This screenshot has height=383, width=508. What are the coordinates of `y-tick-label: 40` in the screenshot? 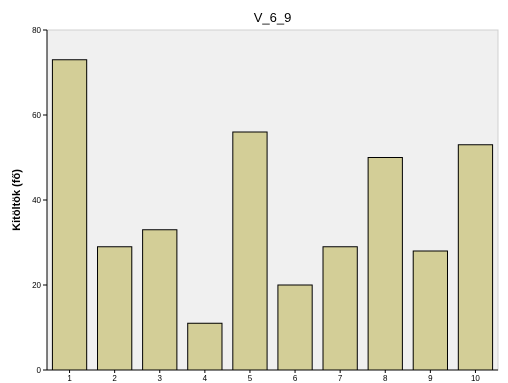 It's located at (36, 200).